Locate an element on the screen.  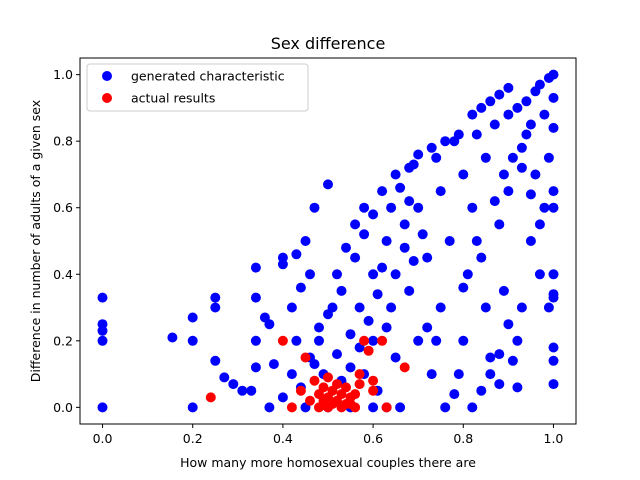
y-tick-label: 0.2 is located at coordinates (63, 340).